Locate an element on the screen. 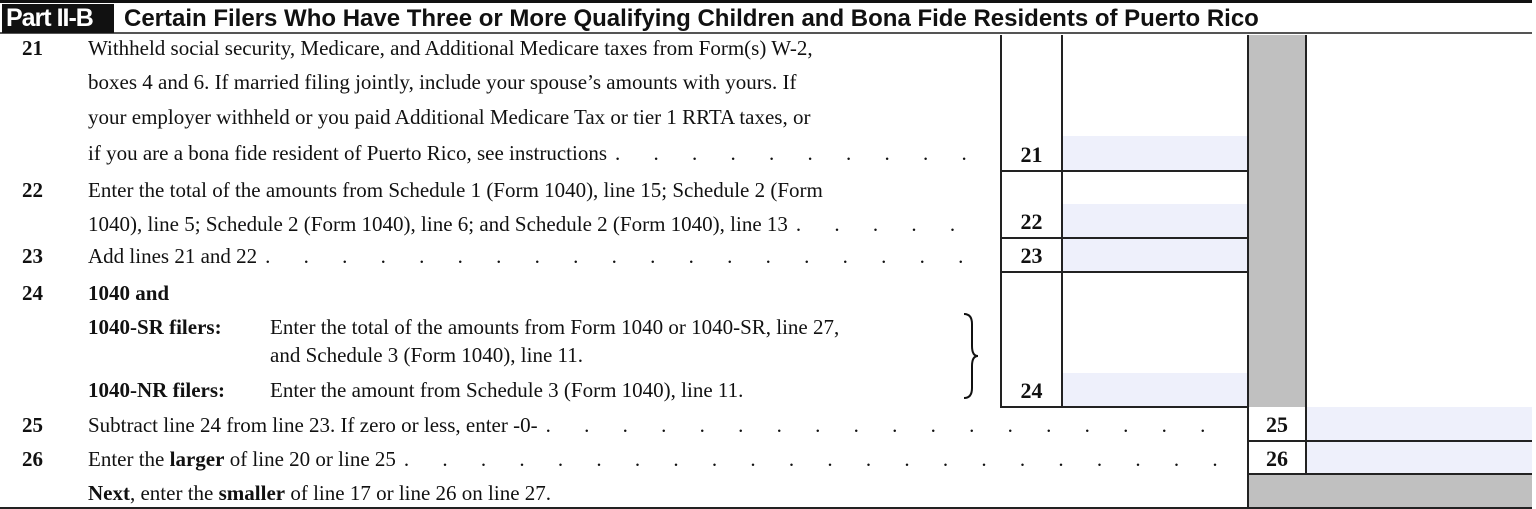 This screenshot has height=509, width=1536. box-label-25: 25 is located at coordinates (1277, 424).